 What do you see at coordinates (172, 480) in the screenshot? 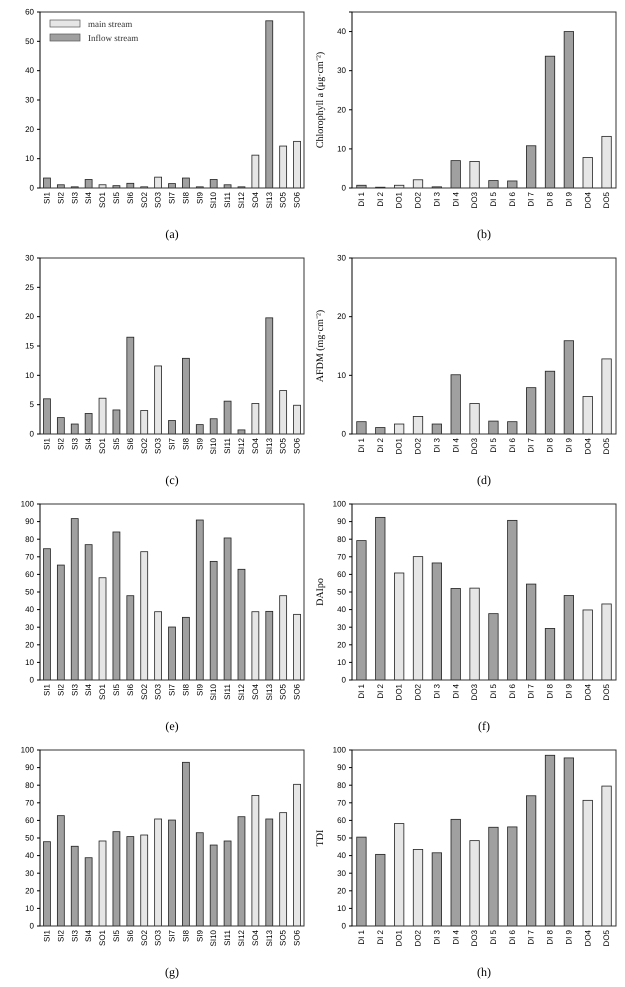
I see `text: (c)` at bounding box center [172, 480].